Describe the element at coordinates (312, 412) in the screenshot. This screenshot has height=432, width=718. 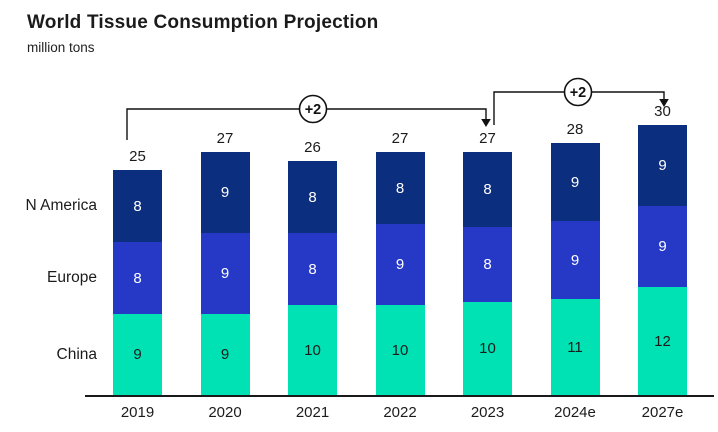
I see `x-axis-label: 2021` at that location.